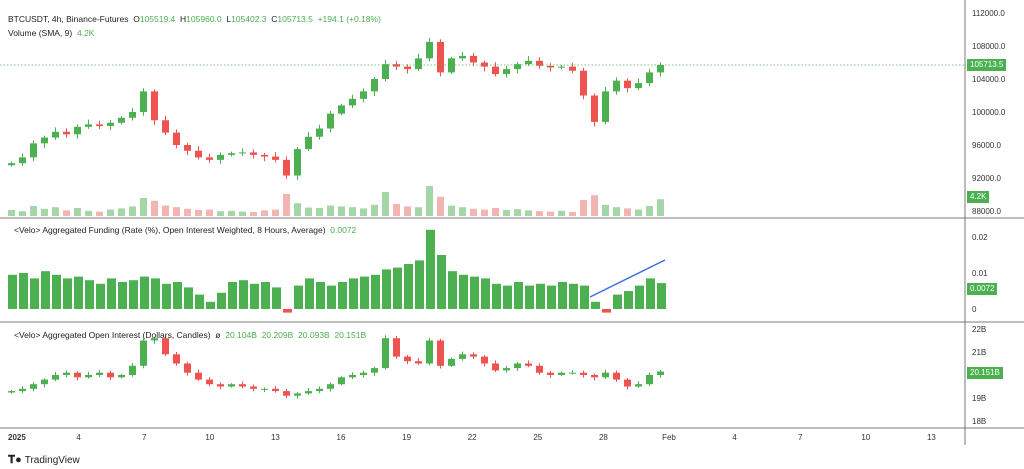 The width and height of the screenshot is (1024, 469). Describe the element at coordinates (204, 19) in the screenshot. I see `high-value: 105960.0` at that location.